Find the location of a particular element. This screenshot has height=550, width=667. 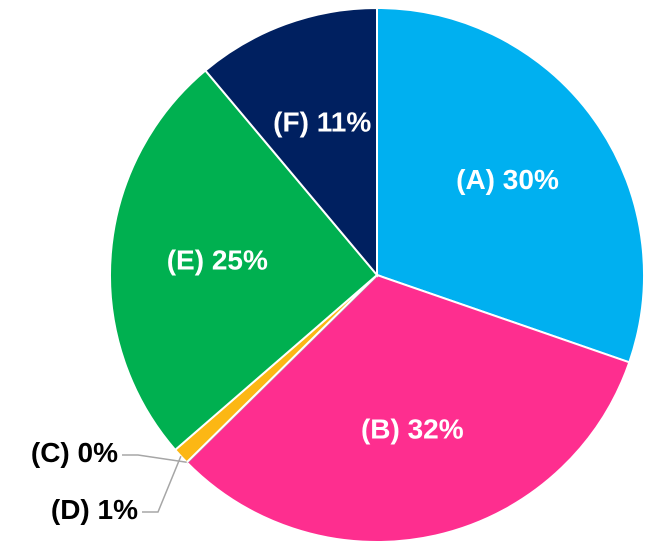

slice-label: (C) 0% is located at coordinates (74, 452).